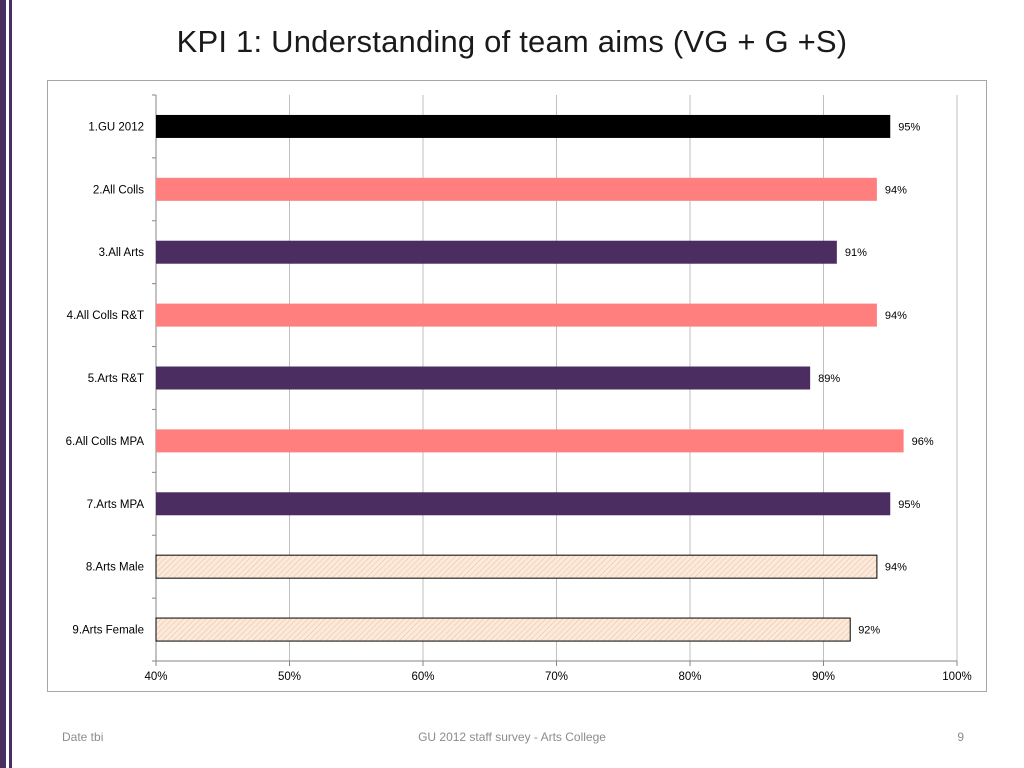  Describe the element at coordinates (829, 379) in the screenshot. I see `data-label: 89%` at that location.